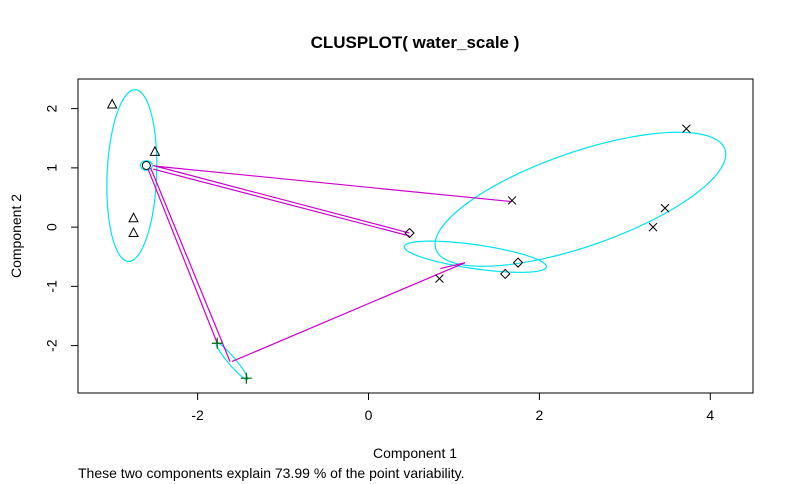 The height and width of the screenshot is (484, 792). I want to click on circle-point, so click(146, 165).